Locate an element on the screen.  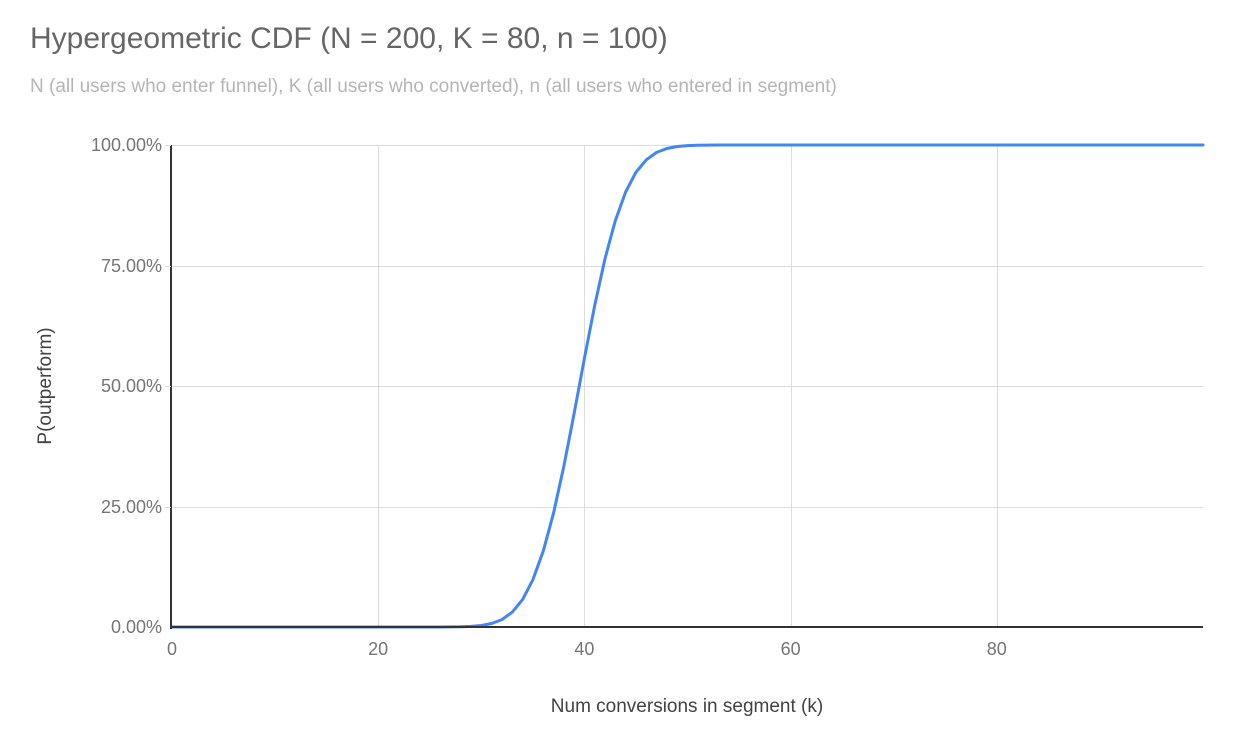
x-tick-label: 60 is located at coordinates (790, 649).